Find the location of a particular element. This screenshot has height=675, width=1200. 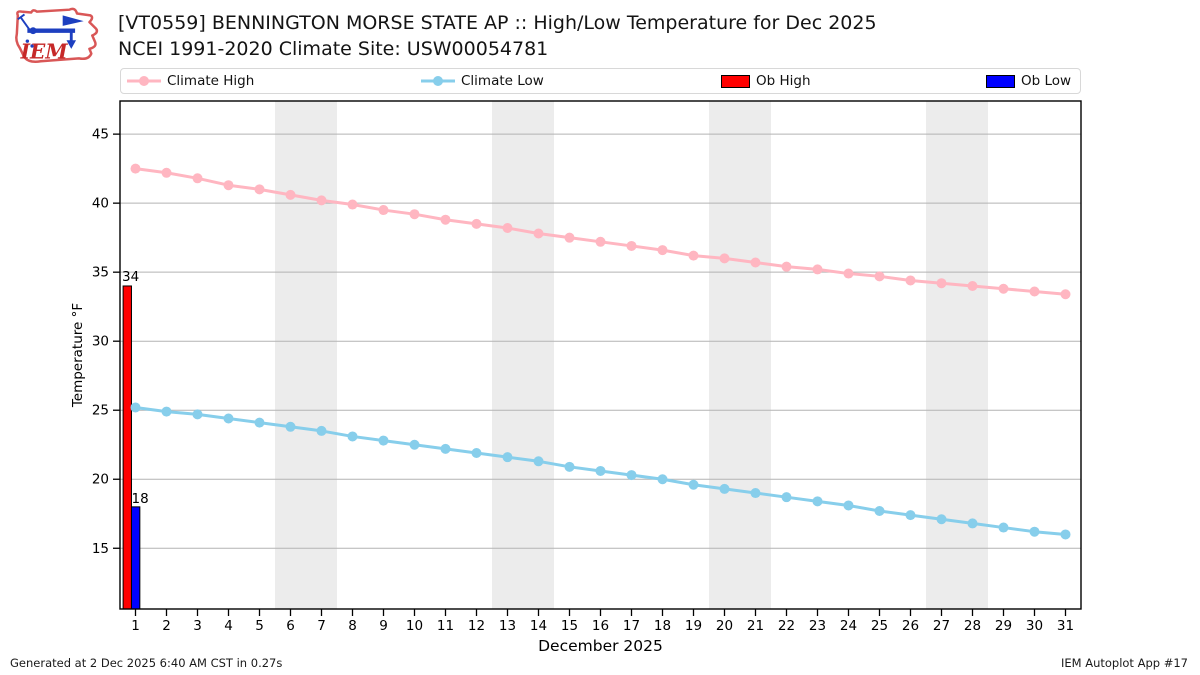

page-subtitle: NCEI 1991-2020 Climate Site: USW00054781 is located at coordinates (333, 49).